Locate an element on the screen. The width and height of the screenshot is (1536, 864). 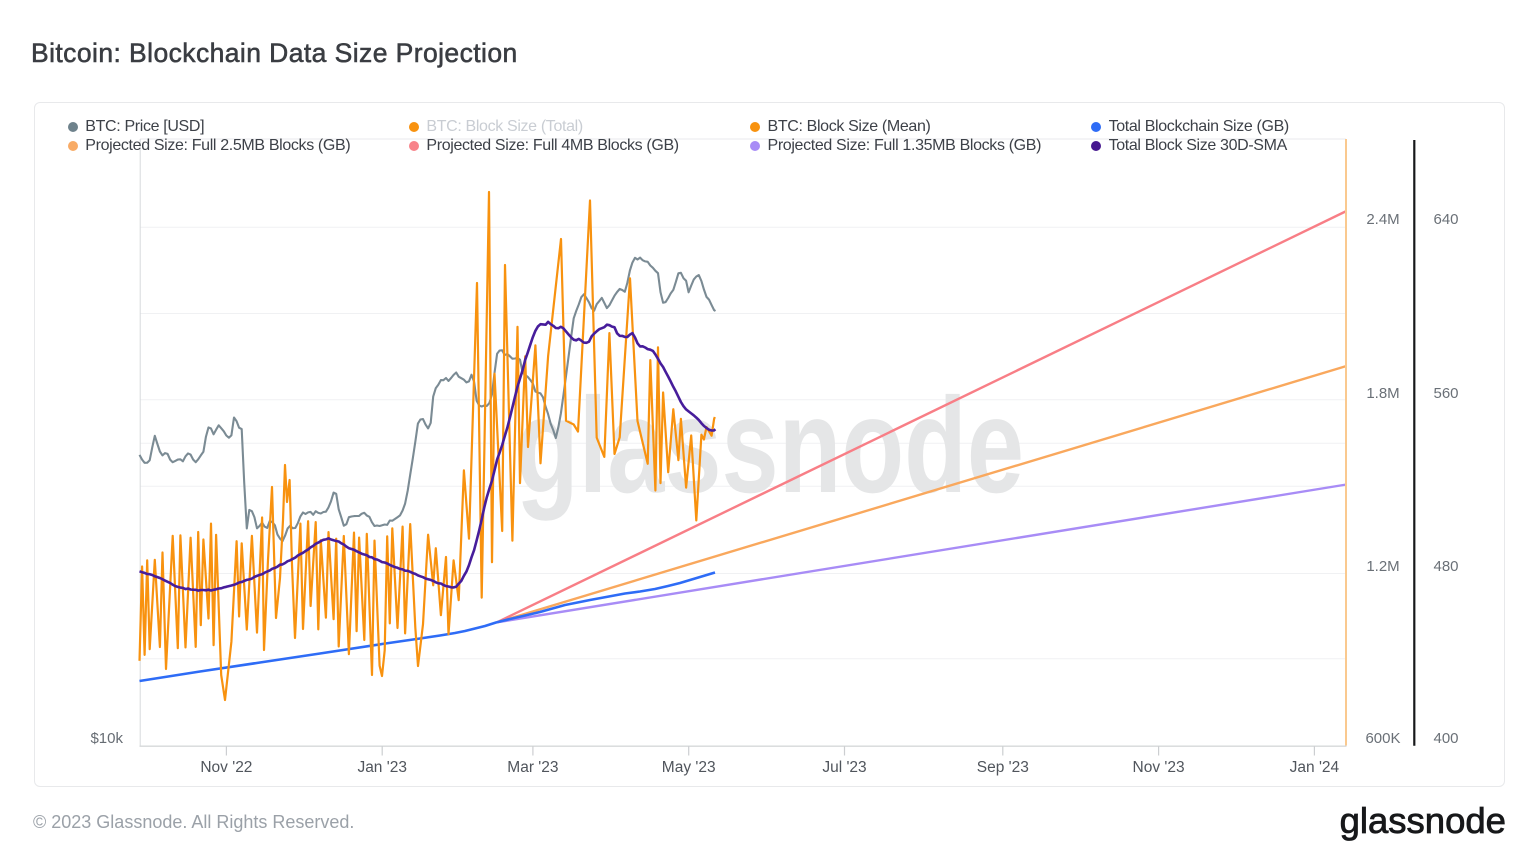
svg-text: Mar '23 is located at coordinates (532, 767).